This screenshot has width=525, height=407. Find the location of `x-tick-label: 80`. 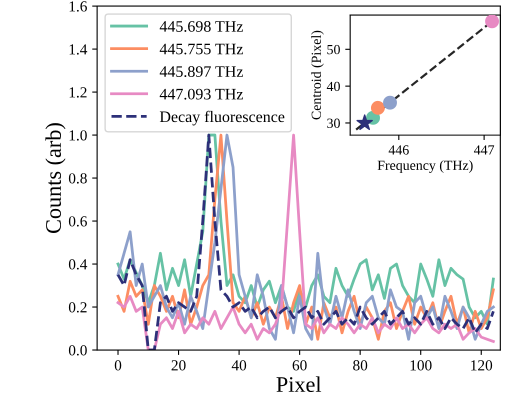

x-tick-label: 80 is located at coordinates (360, 365).